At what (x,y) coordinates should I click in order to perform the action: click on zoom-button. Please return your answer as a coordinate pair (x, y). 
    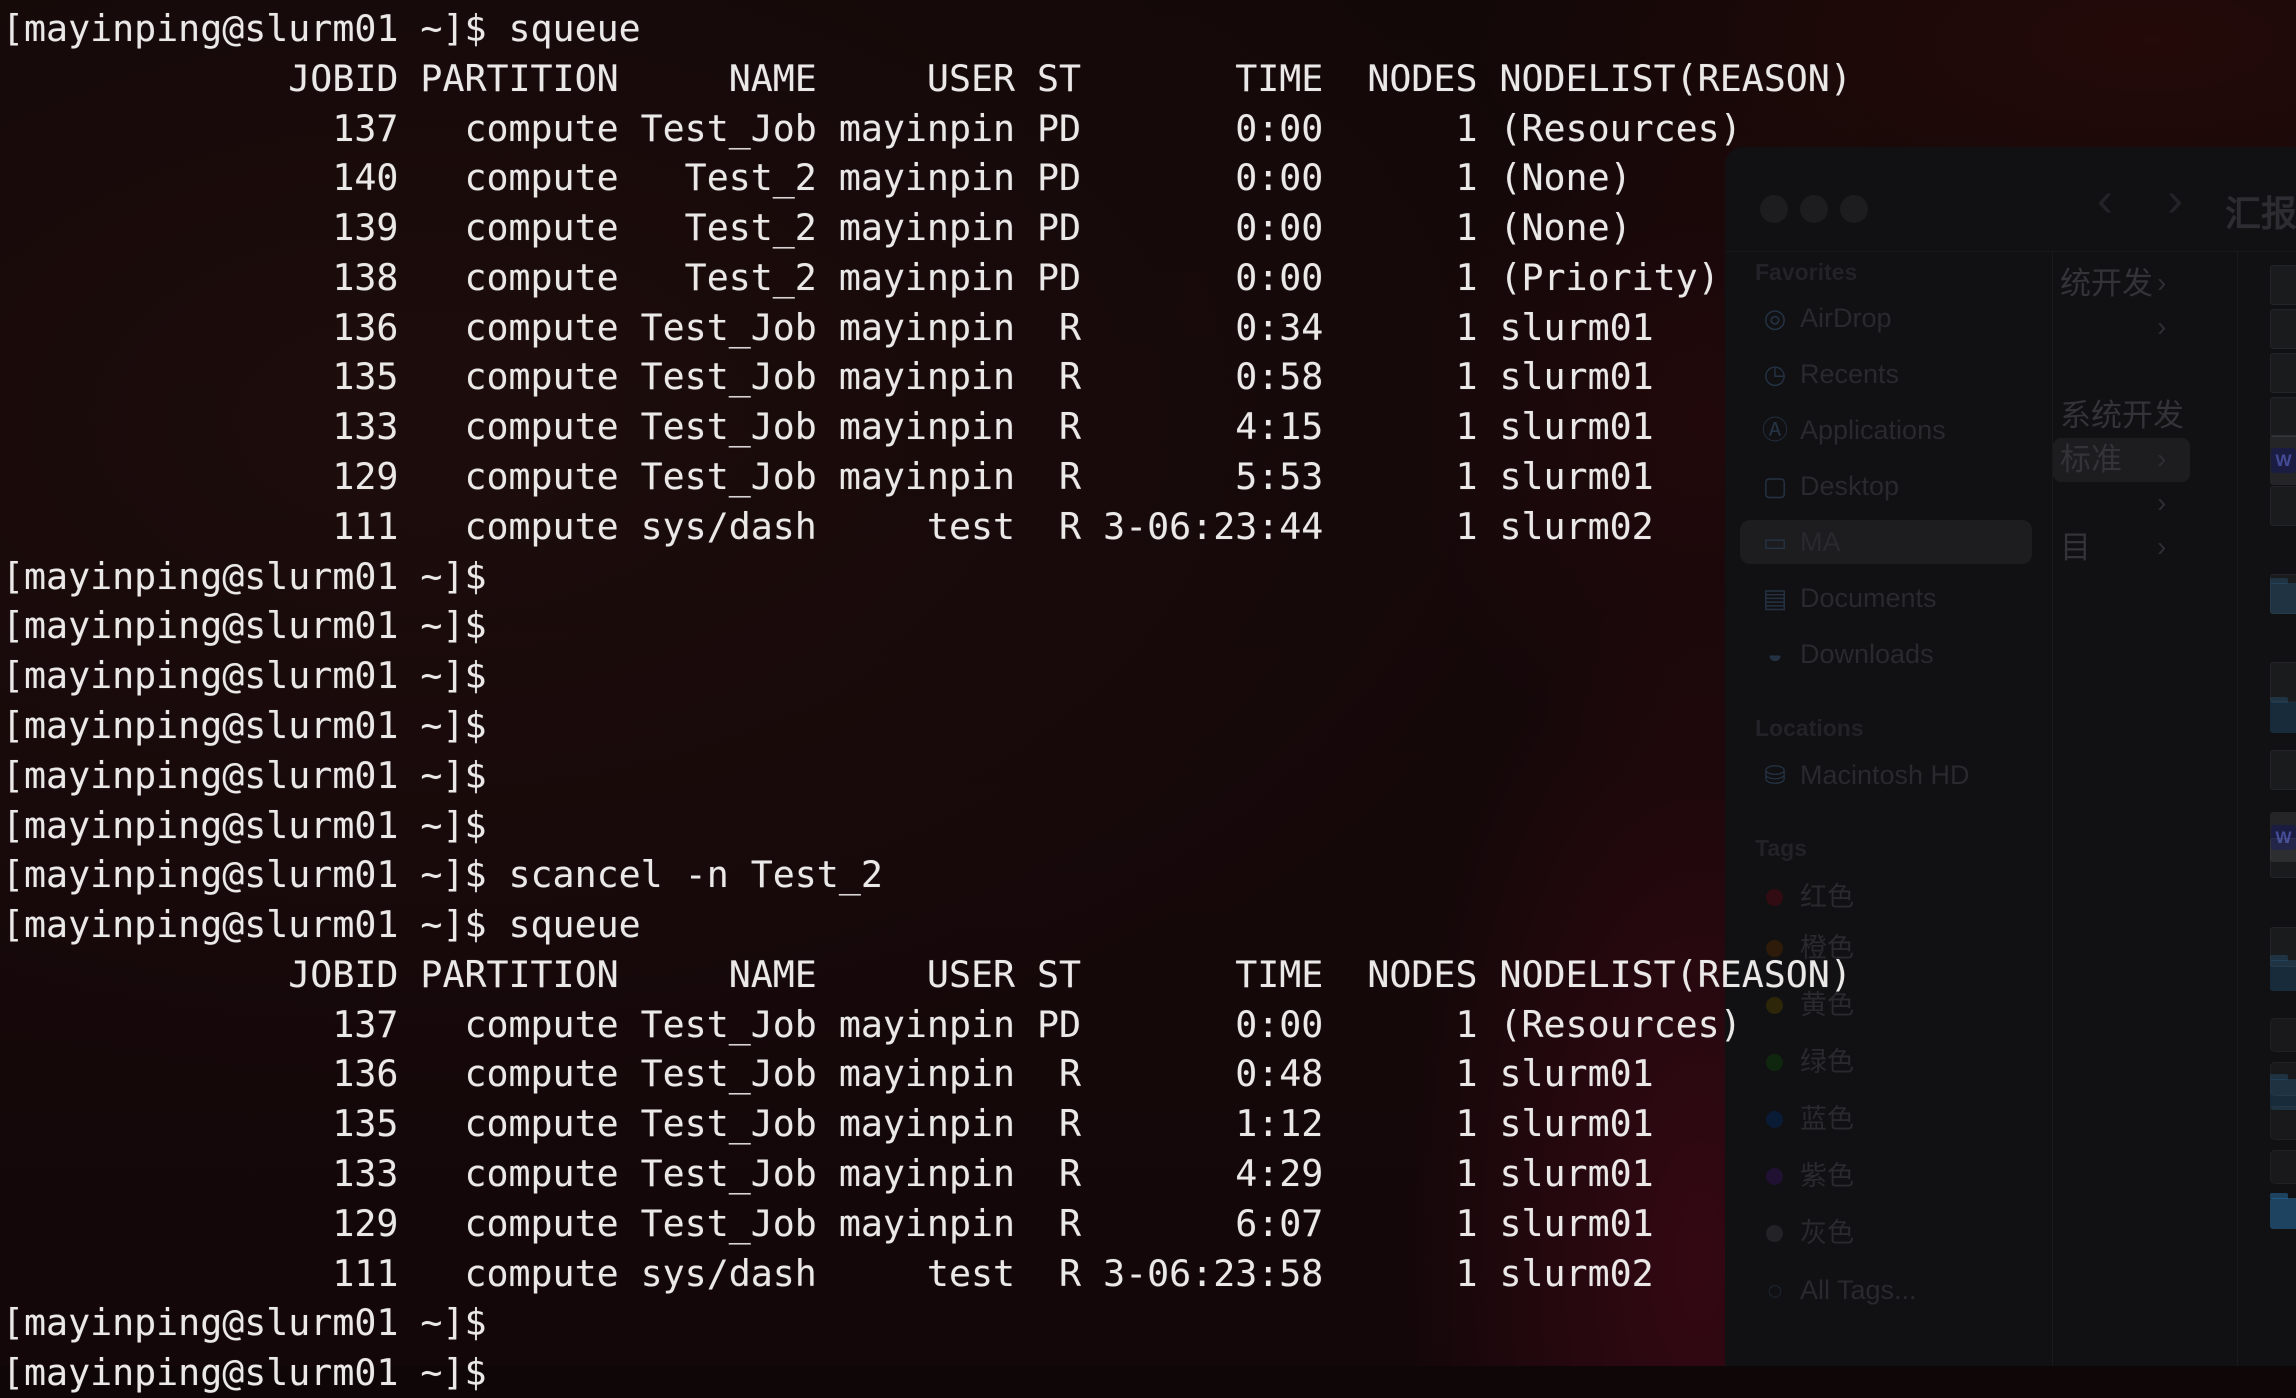
    Looking at the image, I should click on (1854, 209).